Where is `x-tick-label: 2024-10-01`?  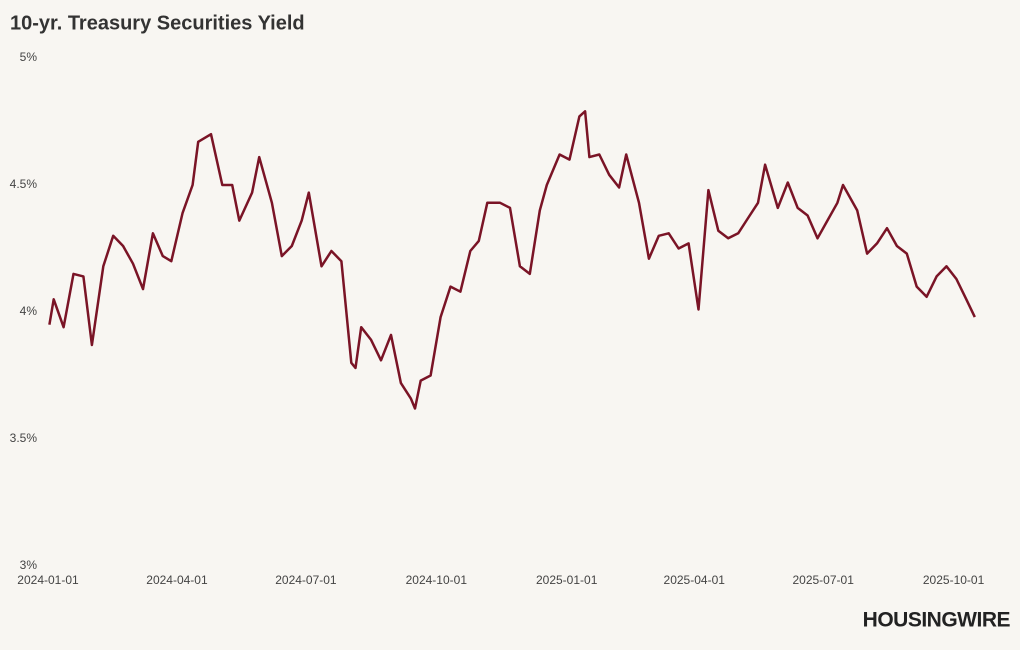
x-tick-label: 2024-10-01 is located at coordinates (437, 580).